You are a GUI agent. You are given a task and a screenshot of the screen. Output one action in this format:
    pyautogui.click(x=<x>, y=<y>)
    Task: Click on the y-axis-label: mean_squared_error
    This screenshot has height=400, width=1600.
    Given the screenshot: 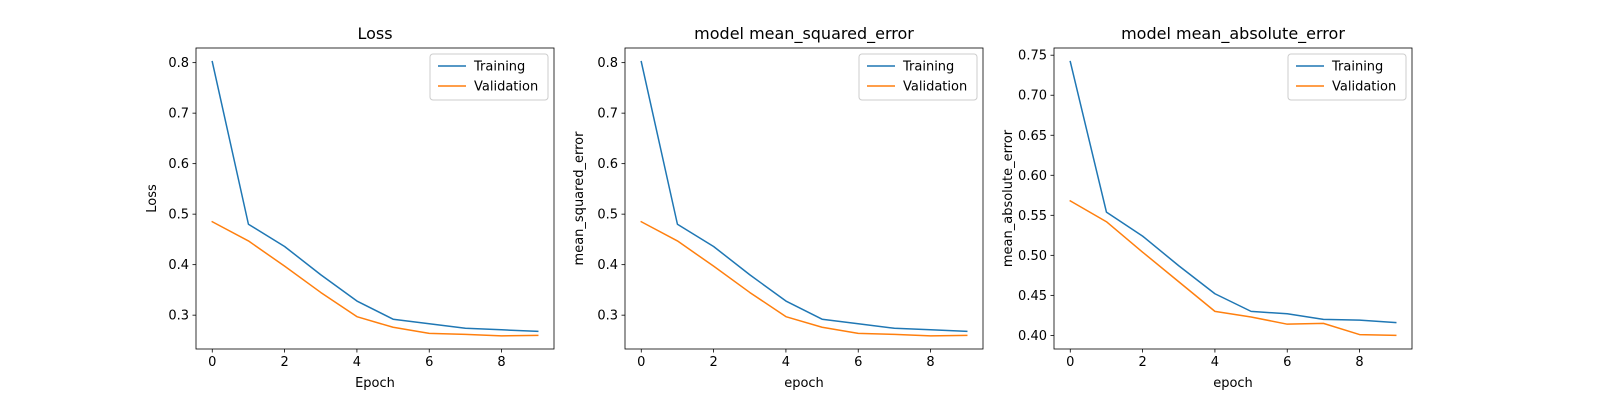 What is the action you would take?
    pyautogui.click(x=579, y=198)
    